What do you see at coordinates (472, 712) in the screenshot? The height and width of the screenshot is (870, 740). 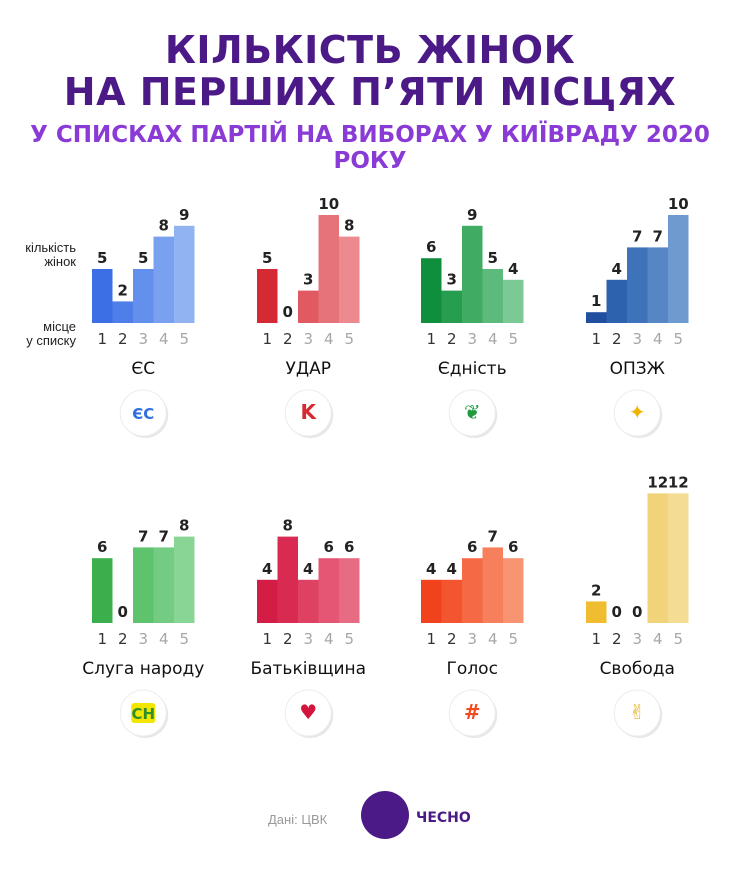 I see `party-logo-mark: #` at bounding box center [472, 712].